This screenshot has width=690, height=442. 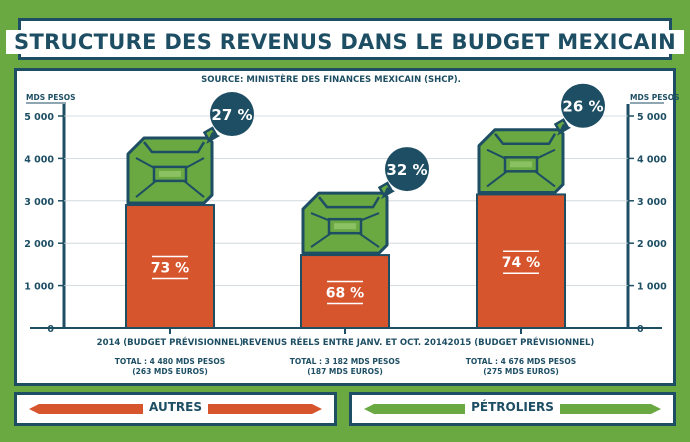 I want to click on total-eur-label: (263 MDS EUROS), so click(x=170, y=371).